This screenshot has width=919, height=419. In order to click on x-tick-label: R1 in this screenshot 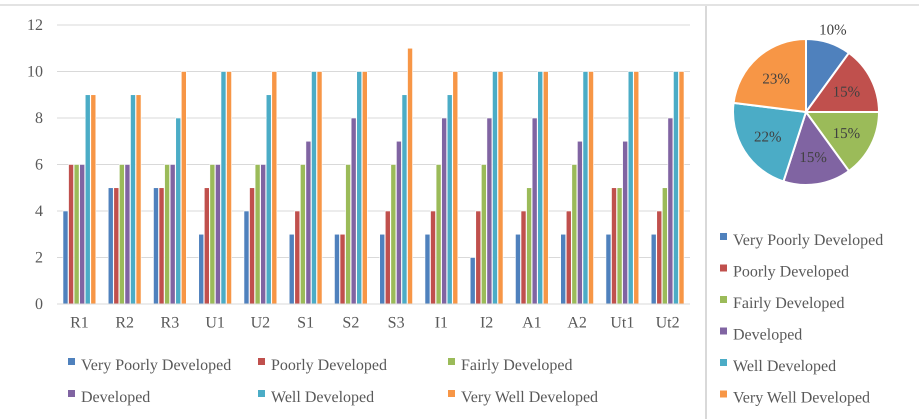, I will do `click(79, 323)`.